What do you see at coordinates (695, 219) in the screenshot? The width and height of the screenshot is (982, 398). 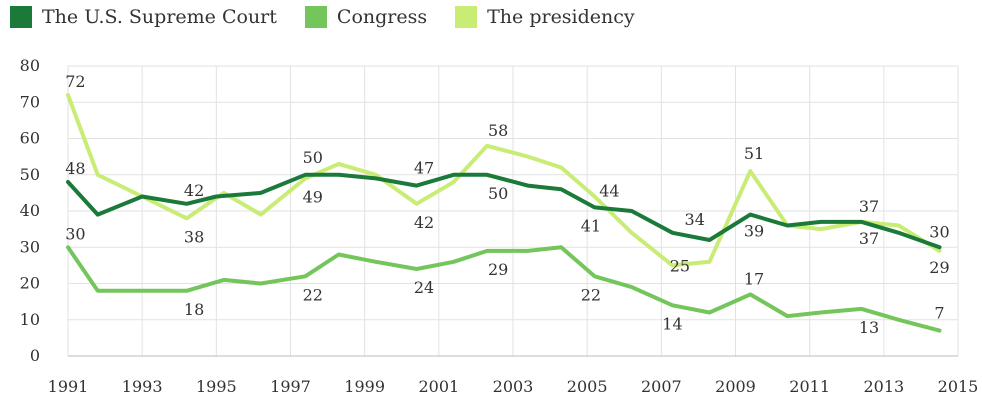 I see `data-label: 34` at bounding box center [695, 219].